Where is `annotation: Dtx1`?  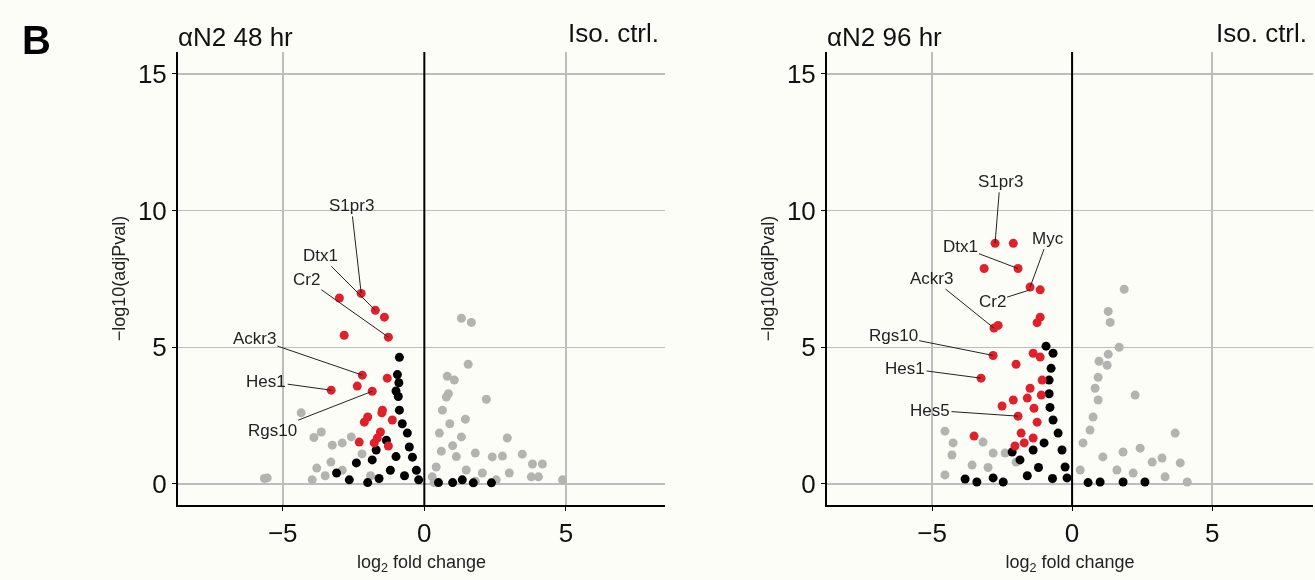 annotation: Dtx1 is located at coordinates (960, 246).